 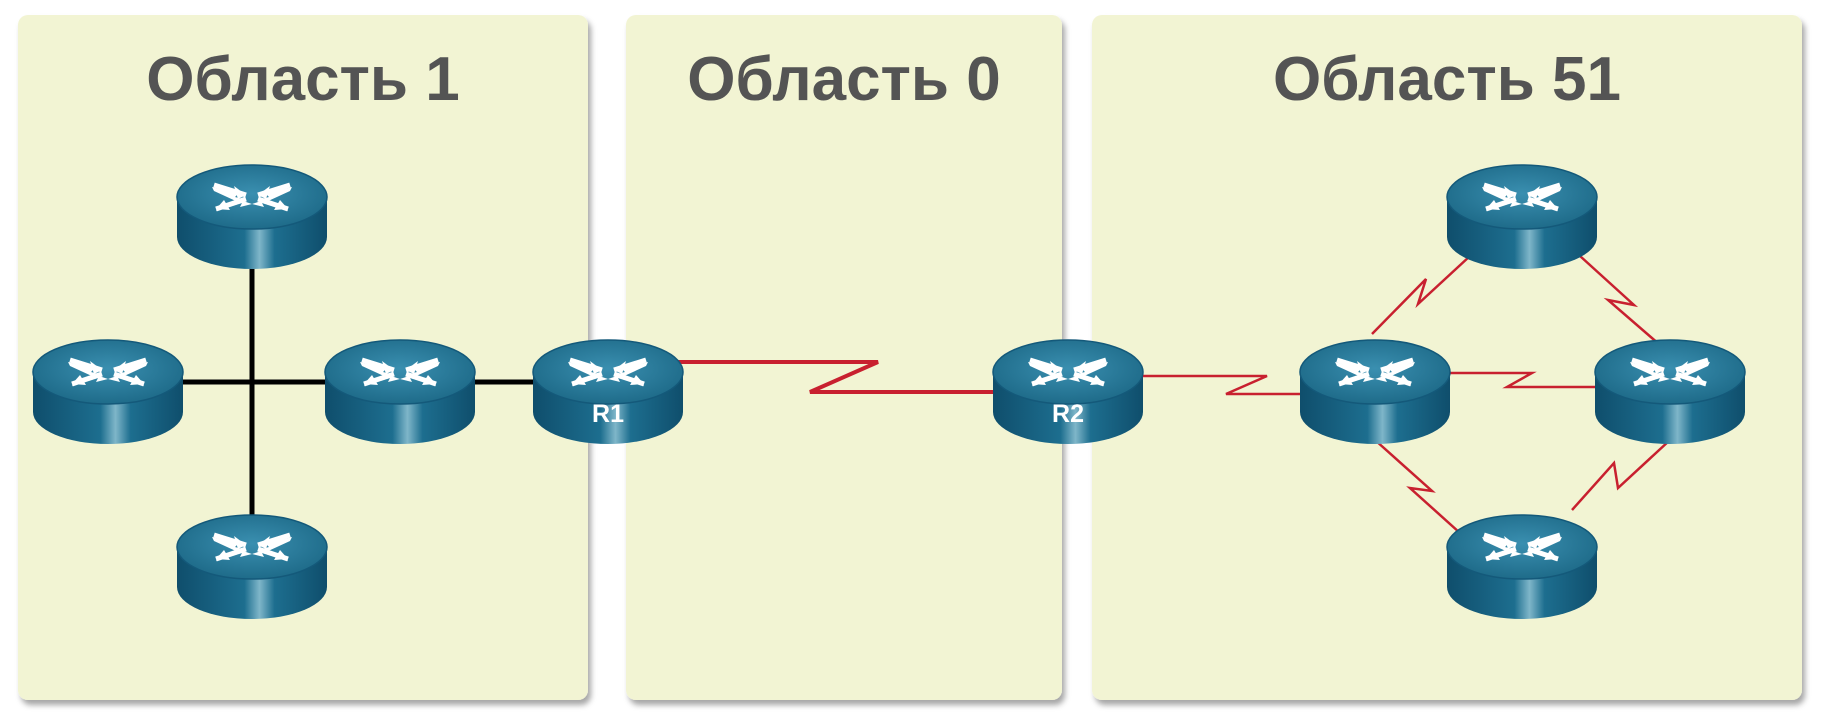 I want to click on router-area51-hub, so click(x=1375, y=392).